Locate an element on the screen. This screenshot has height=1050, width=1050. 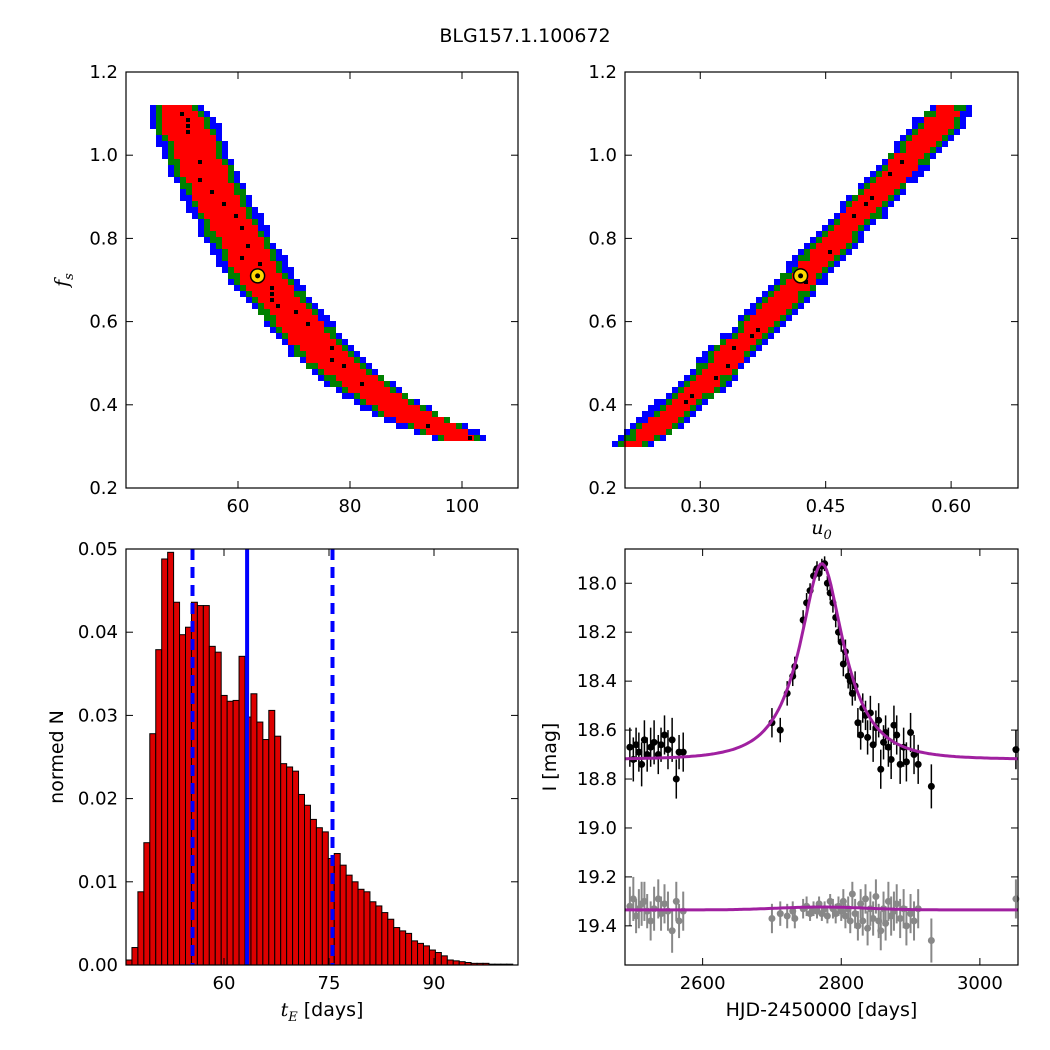
x-tick-label-1-1: 0.45 is located at coordinates (826, 506).